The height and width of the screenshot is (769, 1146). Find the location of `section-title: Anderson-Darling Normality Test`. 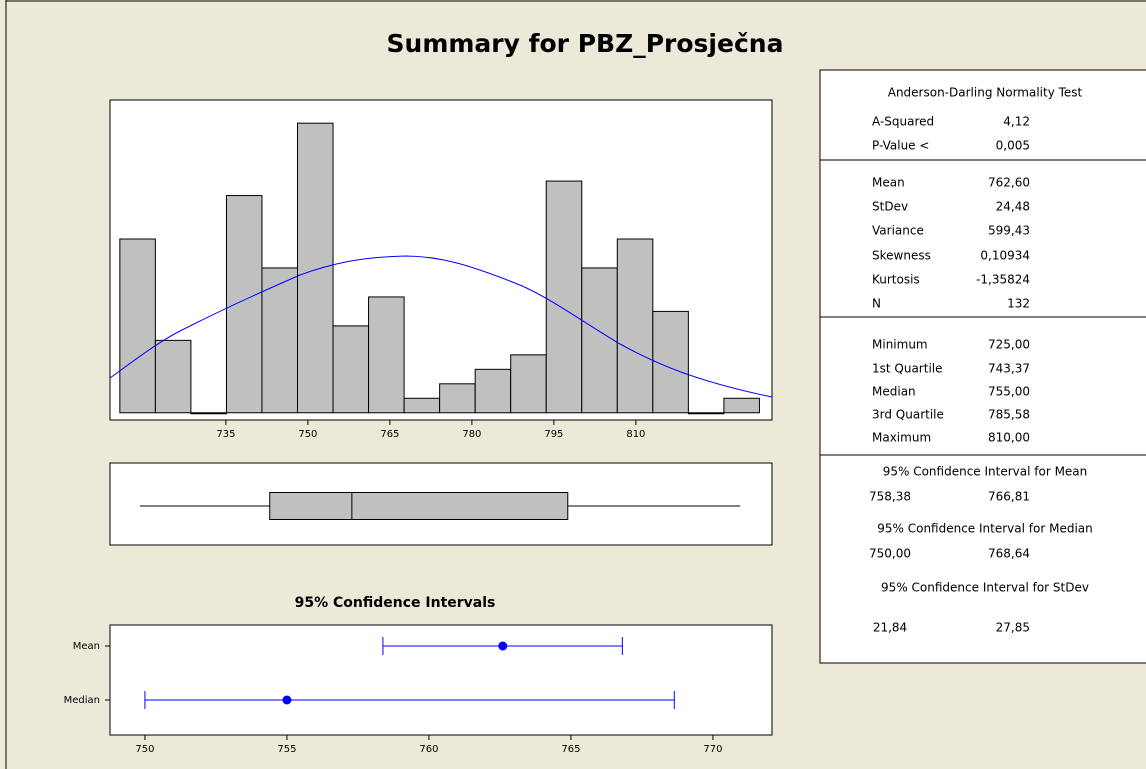

section-title: Anderson-Darling Normality Test is located at coordinates (985, 93).